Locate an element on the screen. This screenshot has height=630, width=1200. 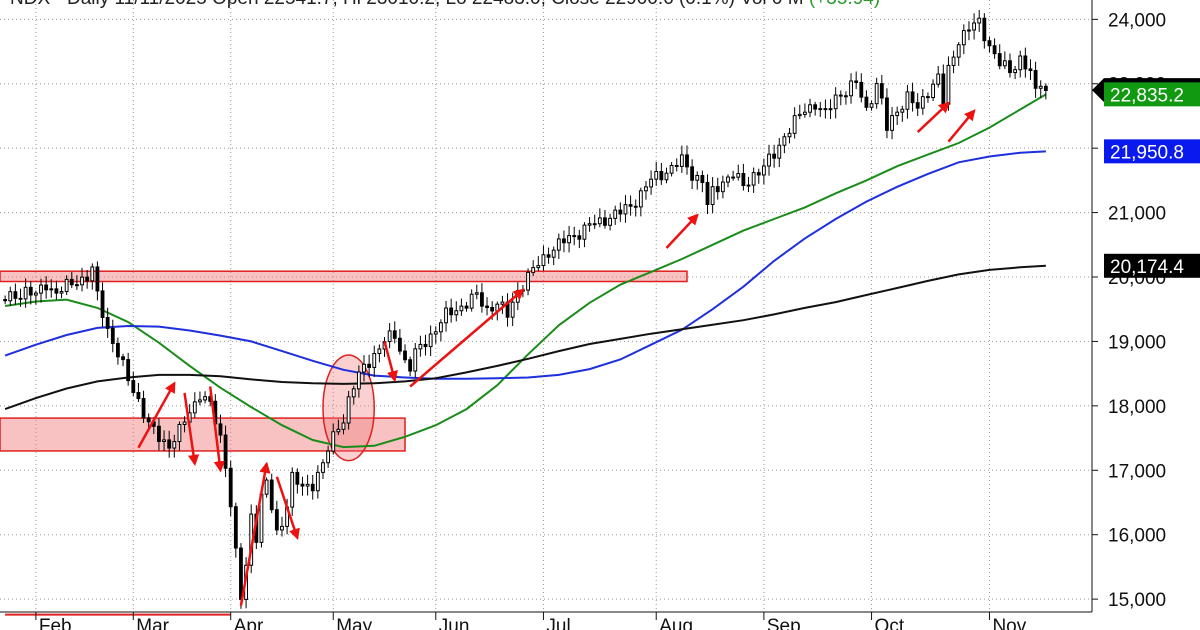
x-tick-label: Sep is located at coordinates (784, 623).